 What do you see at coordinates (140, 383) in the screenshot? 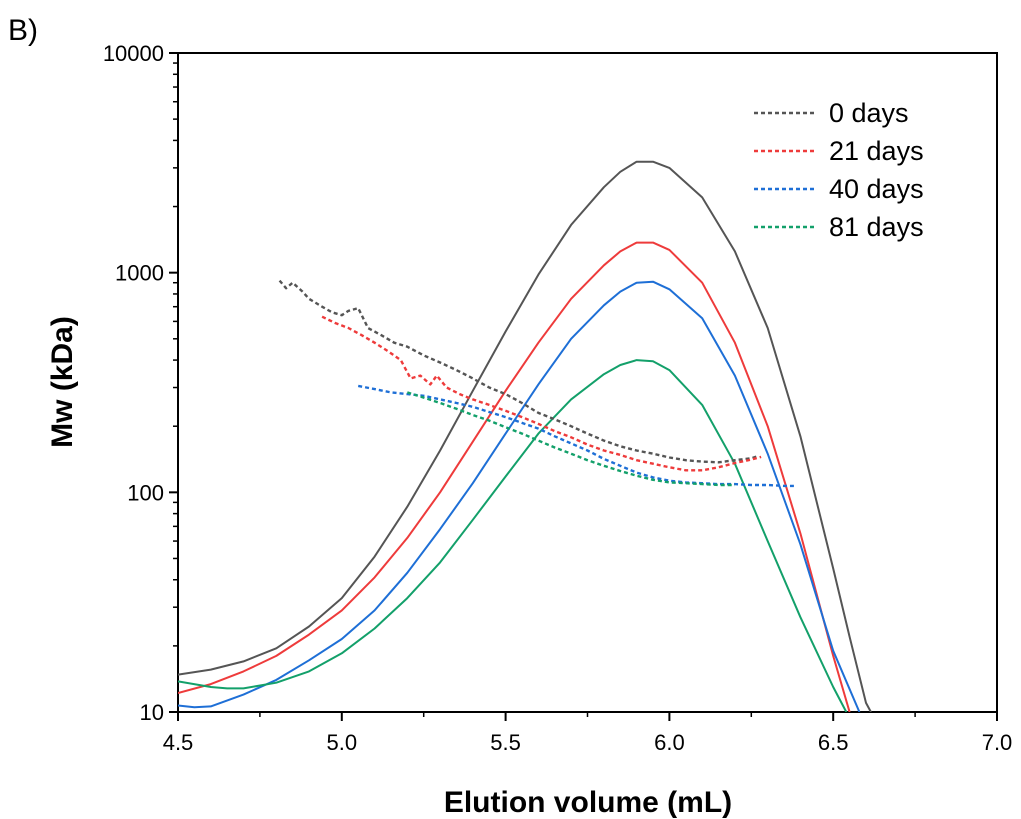
I see `y-axis: 10 100 1000 10000` at bounding box center [140, 383].